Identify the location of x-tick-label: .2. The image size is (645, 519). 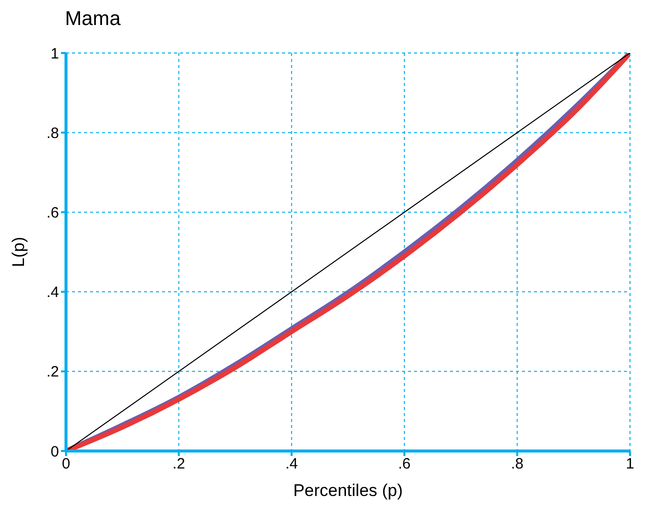
(179, 464).